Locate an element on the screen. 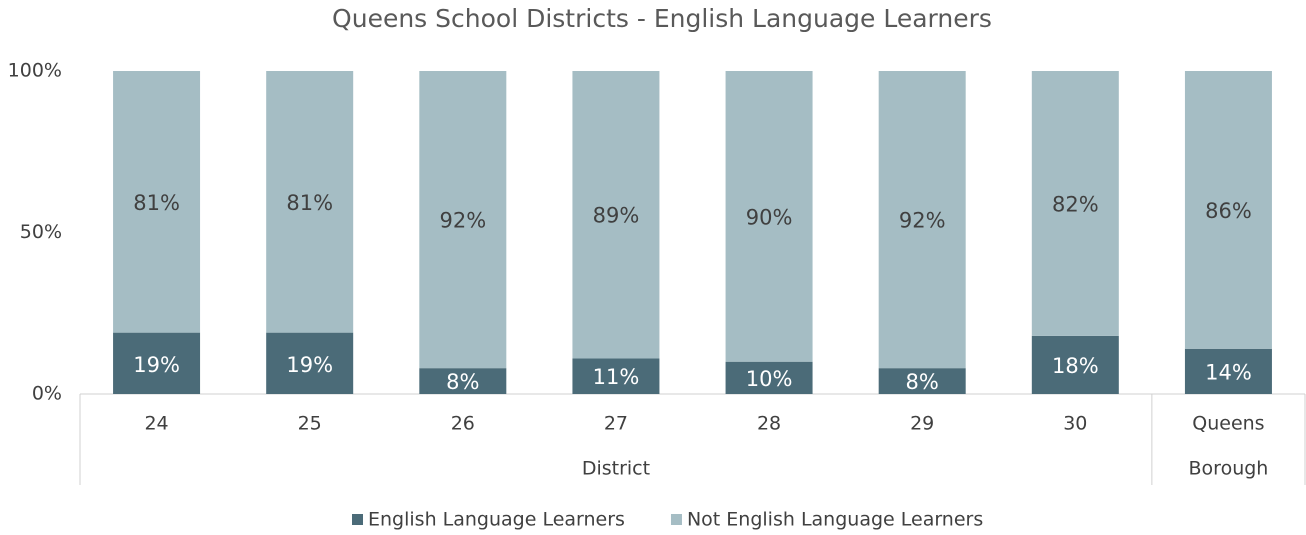  data-label: 11% is located at coordinates (616, 377).